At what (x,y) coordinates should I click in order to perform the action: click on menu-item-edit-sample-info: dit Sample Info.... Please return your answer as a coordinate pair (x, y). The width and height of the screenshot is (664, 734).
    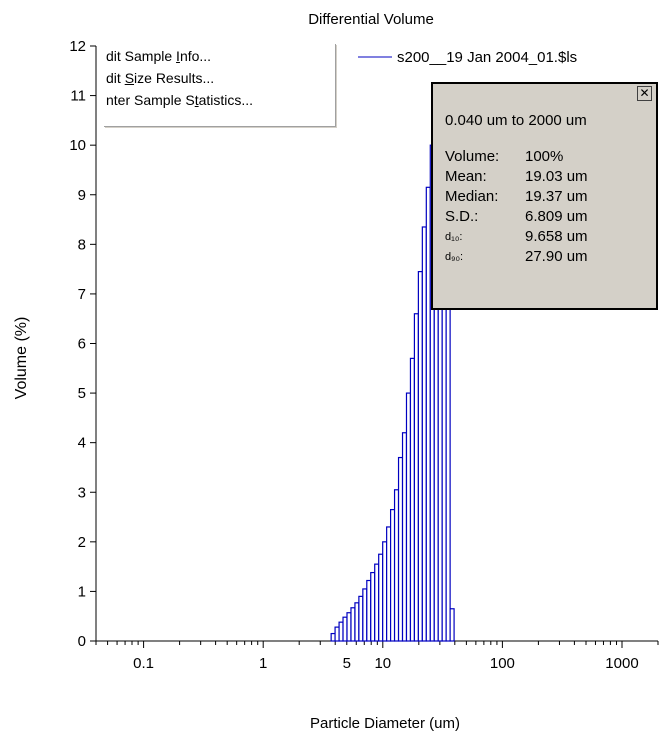
    Looking at the image, I should click on (159, 56).